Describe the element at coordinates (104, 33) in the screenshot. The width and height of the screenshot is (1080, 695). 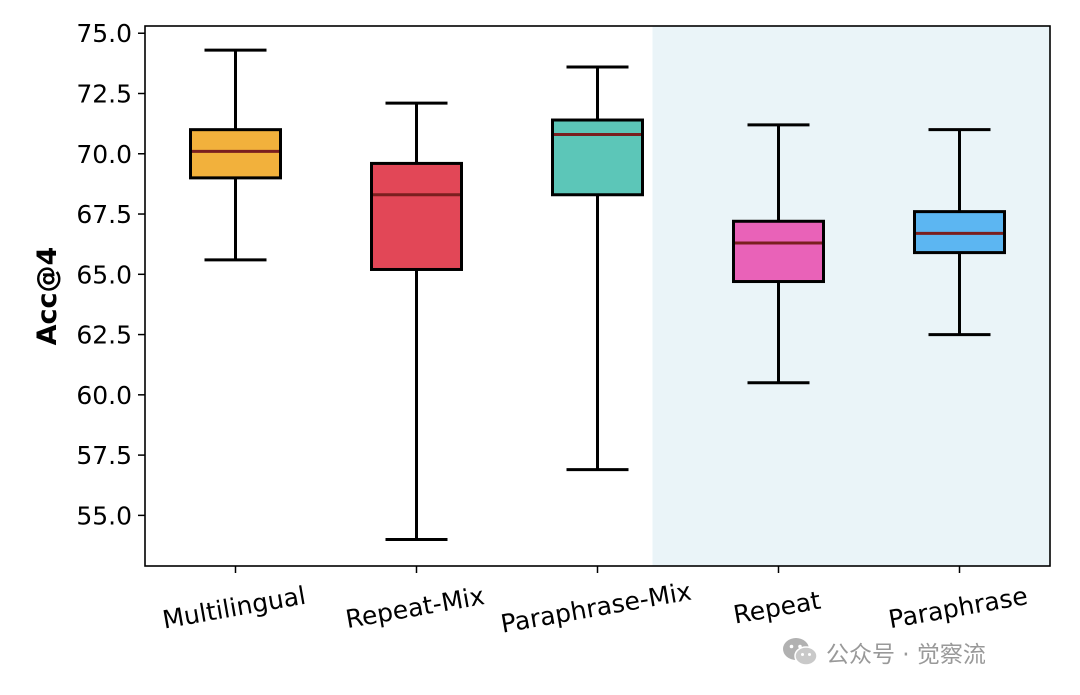
I see `y-tick-label: 75.0` at that location.